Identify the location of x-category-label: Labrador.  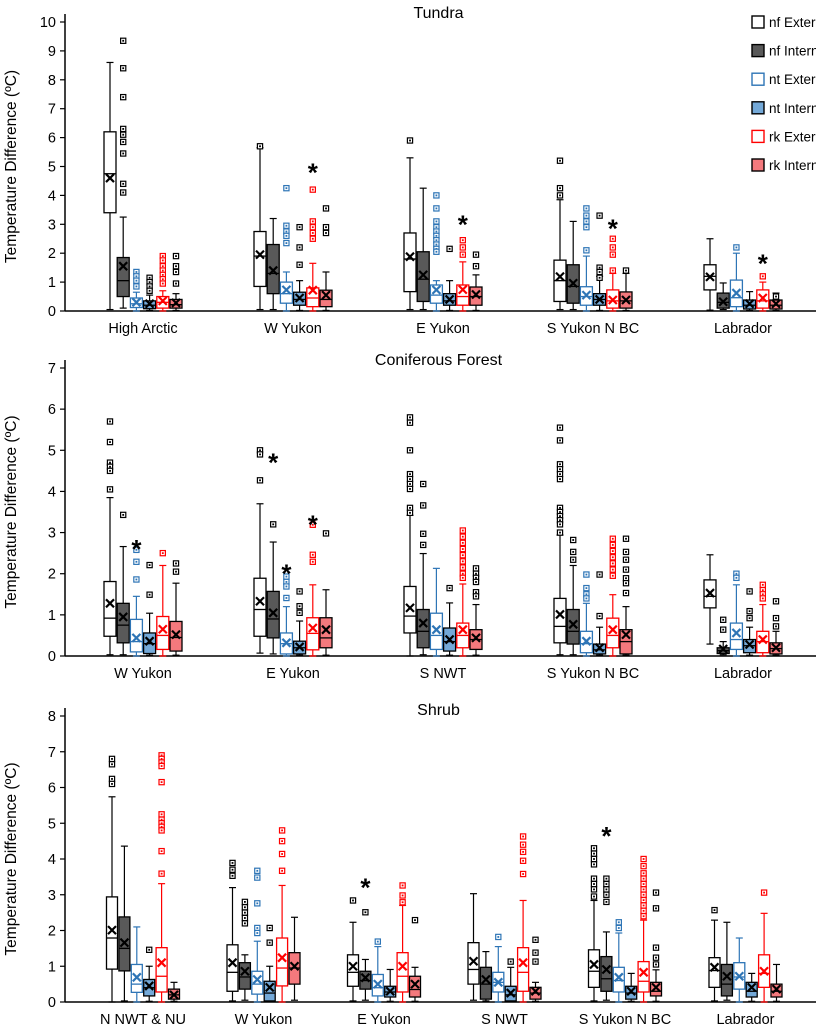
(743, 674).